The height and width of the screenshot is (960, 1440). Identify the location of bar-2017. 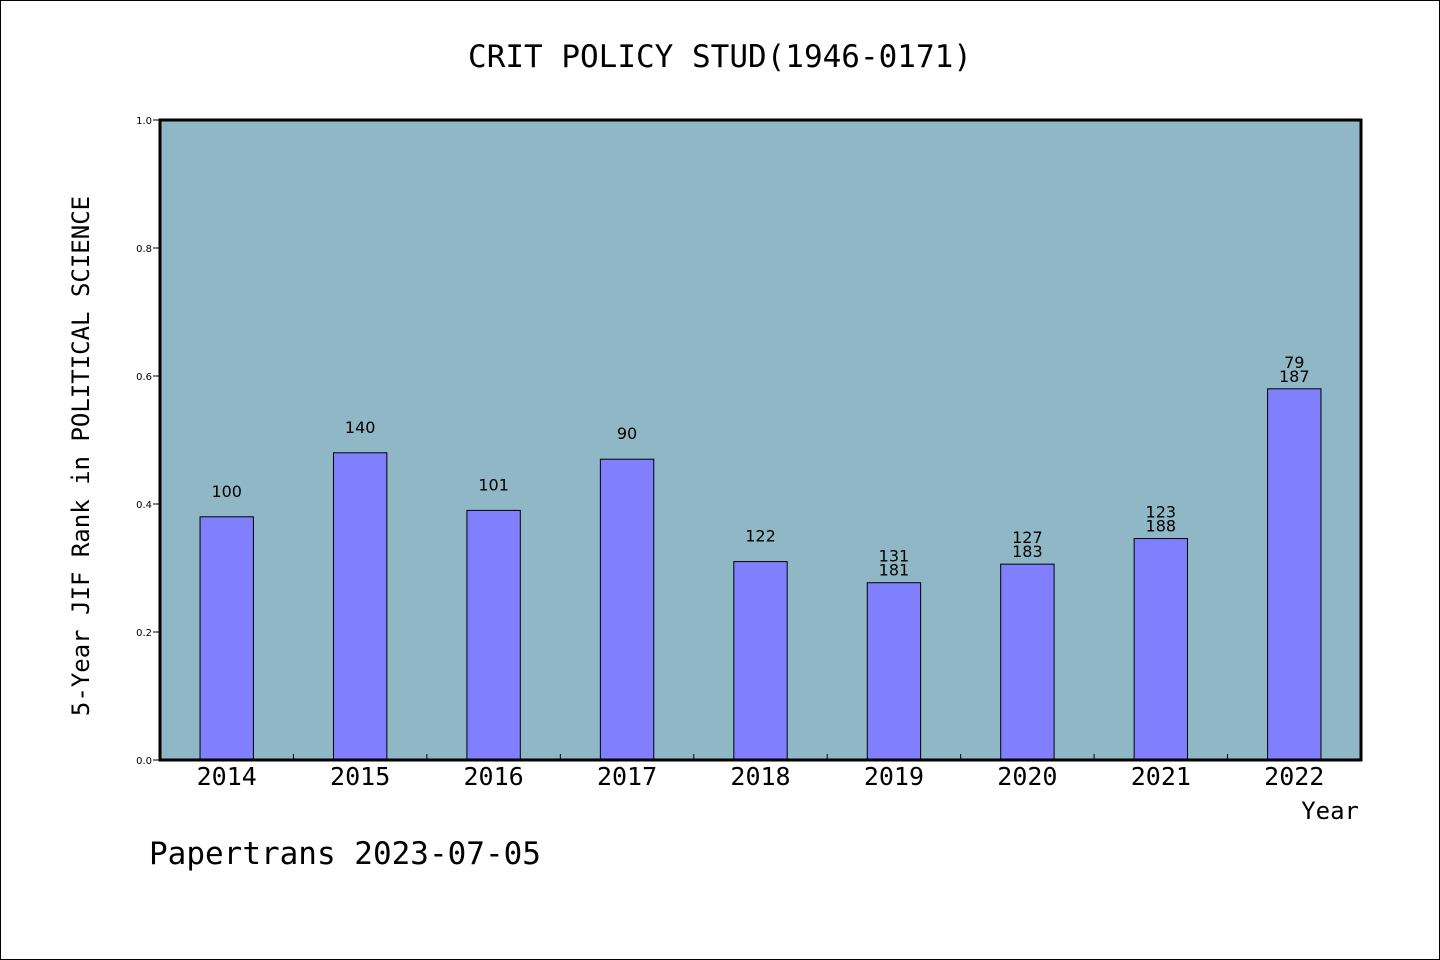
(627, 609).